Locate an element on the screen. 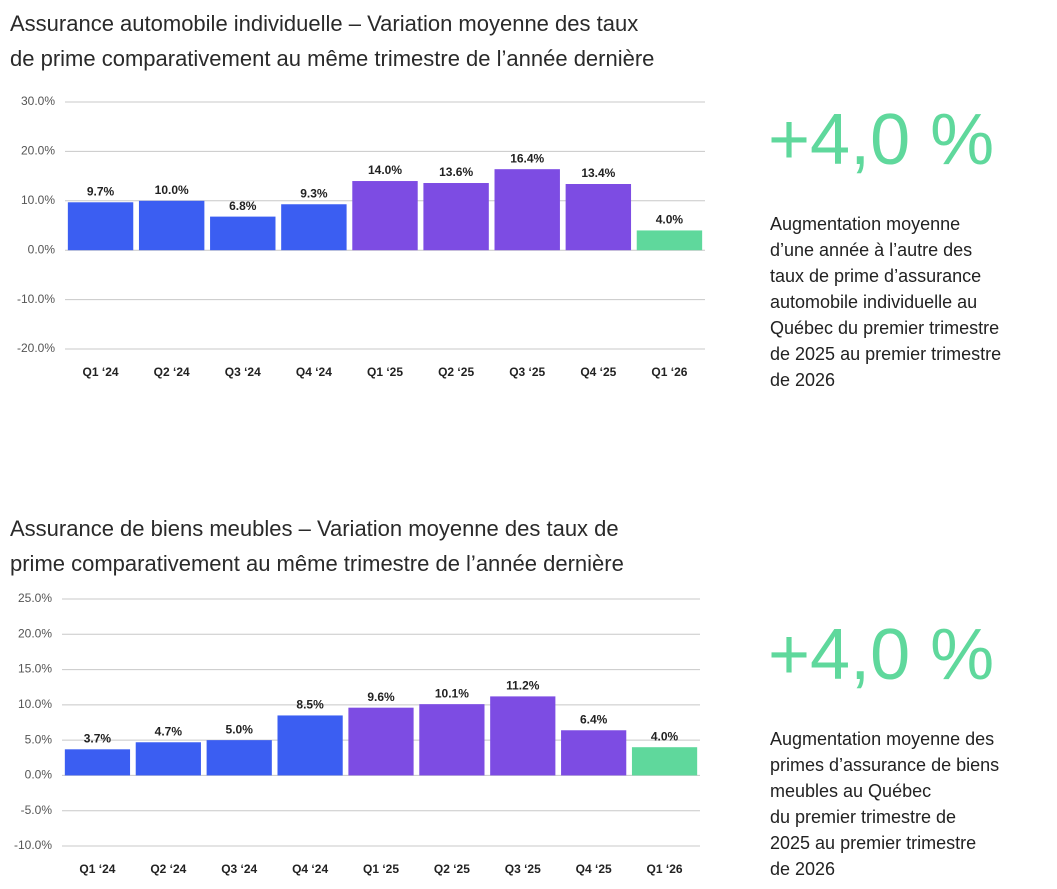 This screenshot has width=1057, height=889. highlight-description: d’une année à l’autre des is located at coordinates (871, 250).